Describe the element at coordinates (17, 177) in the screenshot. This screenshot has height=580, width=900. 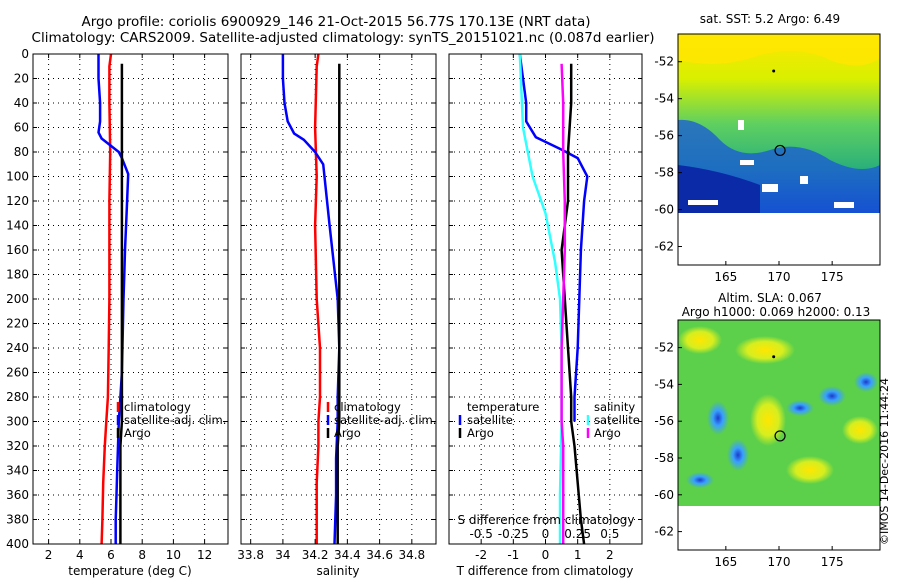
I see `y-tick-label: 100` at that location.